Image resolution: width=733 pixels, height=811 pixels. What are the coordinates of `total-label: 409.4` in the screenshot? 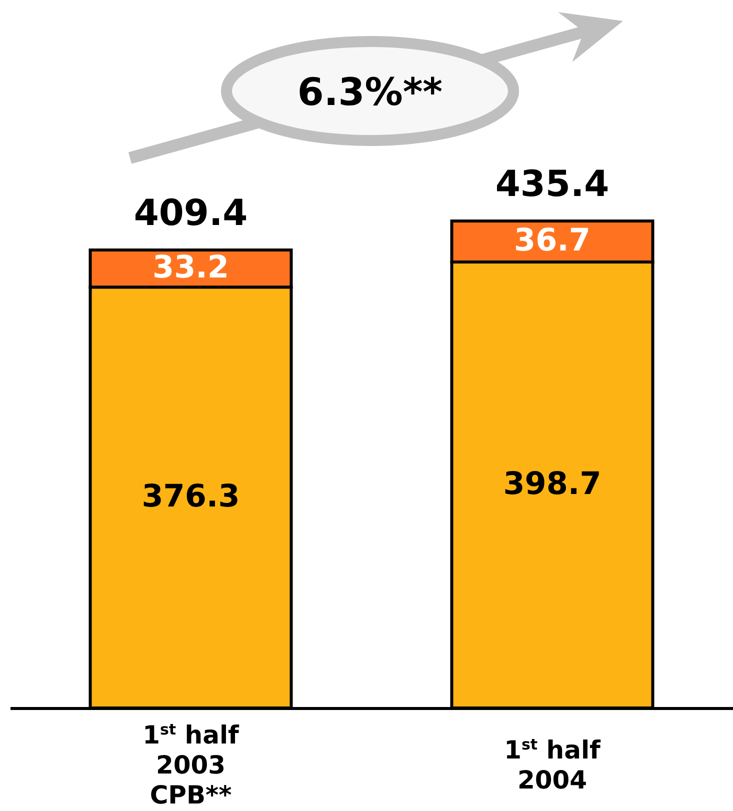 It's located at (191, 213).